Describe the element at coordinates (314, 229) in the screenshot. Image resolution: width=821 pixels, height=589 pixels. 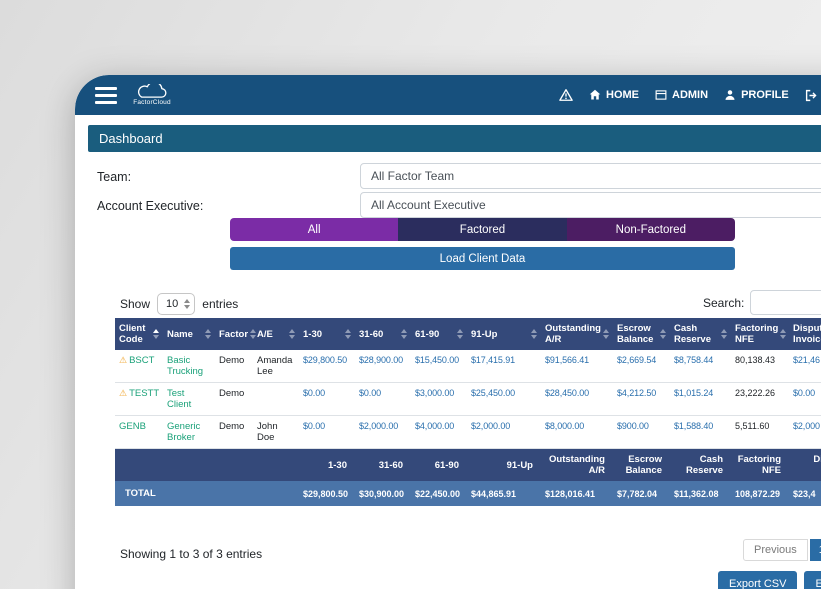
I see `tab-all: All` at that location.